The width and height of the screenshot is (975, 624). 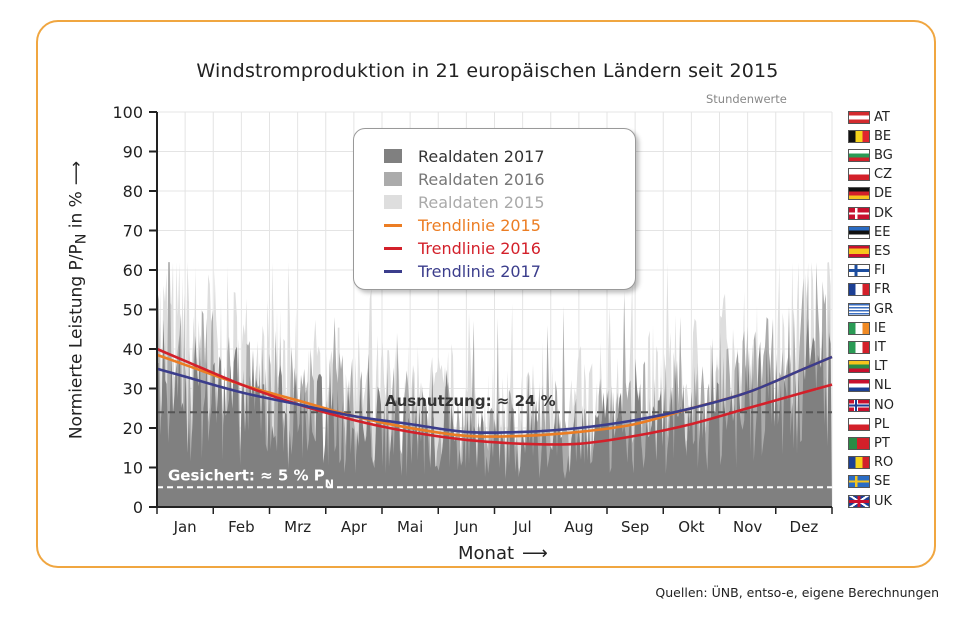 What do you see at coordinates (486, 553) in the screenshot?
I see `x-axis-label-text: Monat` at bounding box center [486, 553].